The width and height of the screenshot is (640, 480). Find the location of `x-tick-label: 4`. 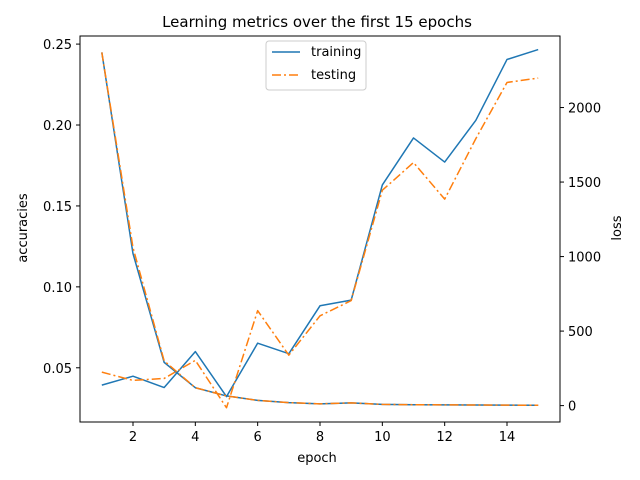

x-tick-label: 4 is located at coordinates (195, 437).